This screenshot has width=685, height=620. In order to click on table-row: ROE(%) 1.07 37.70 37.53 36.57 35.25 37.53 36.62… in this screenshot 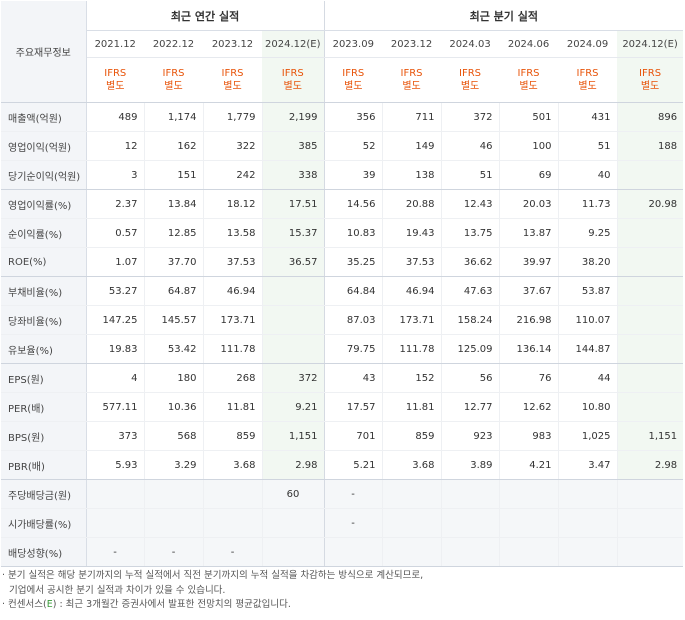, I will do `click(342, 262)`.